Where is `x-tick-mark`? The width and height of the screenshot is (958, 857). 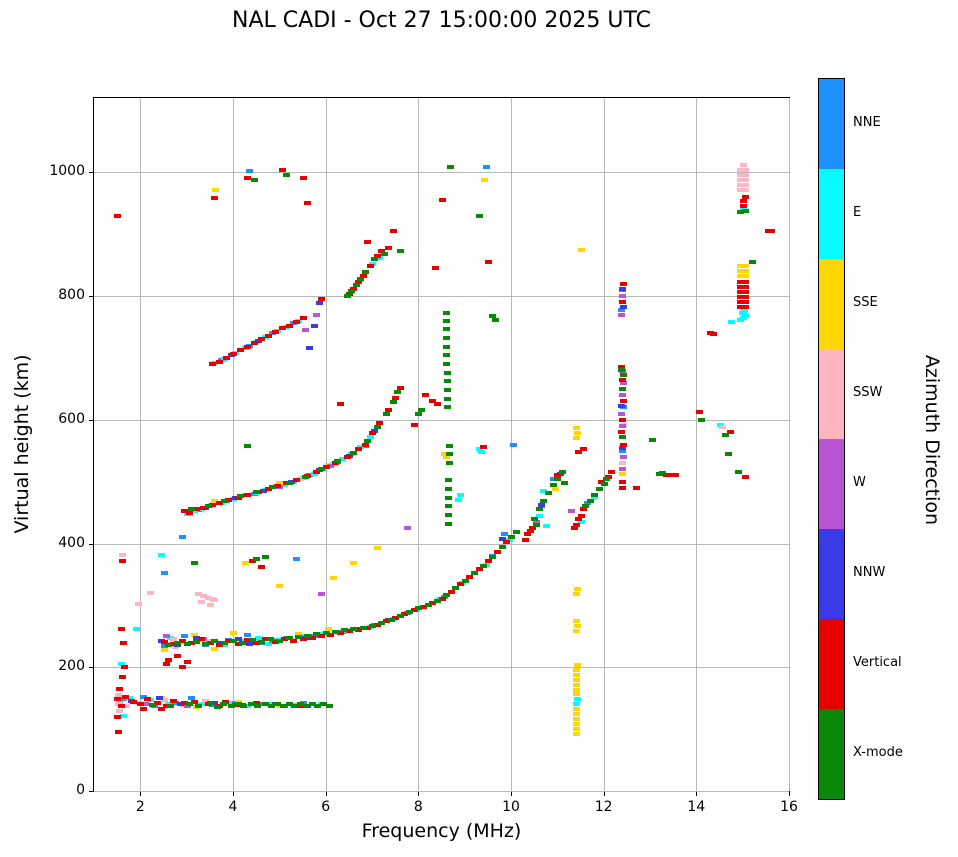
x-tick-mark is located at coordinates (419, 794).